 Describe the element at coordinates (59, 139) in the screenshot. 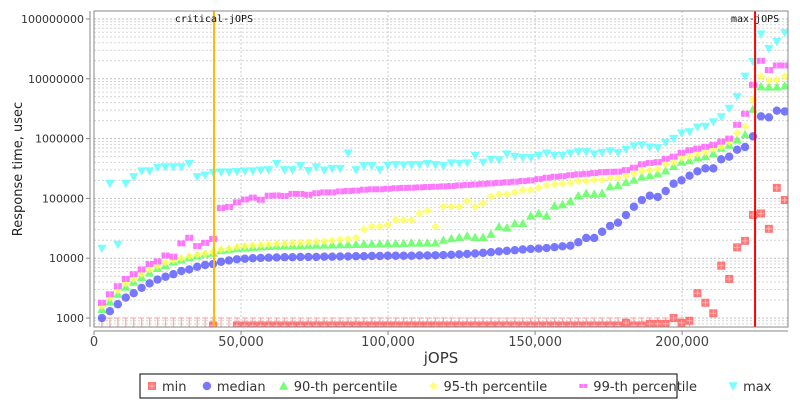

I see `y-tick-label: 1000000` at that location.